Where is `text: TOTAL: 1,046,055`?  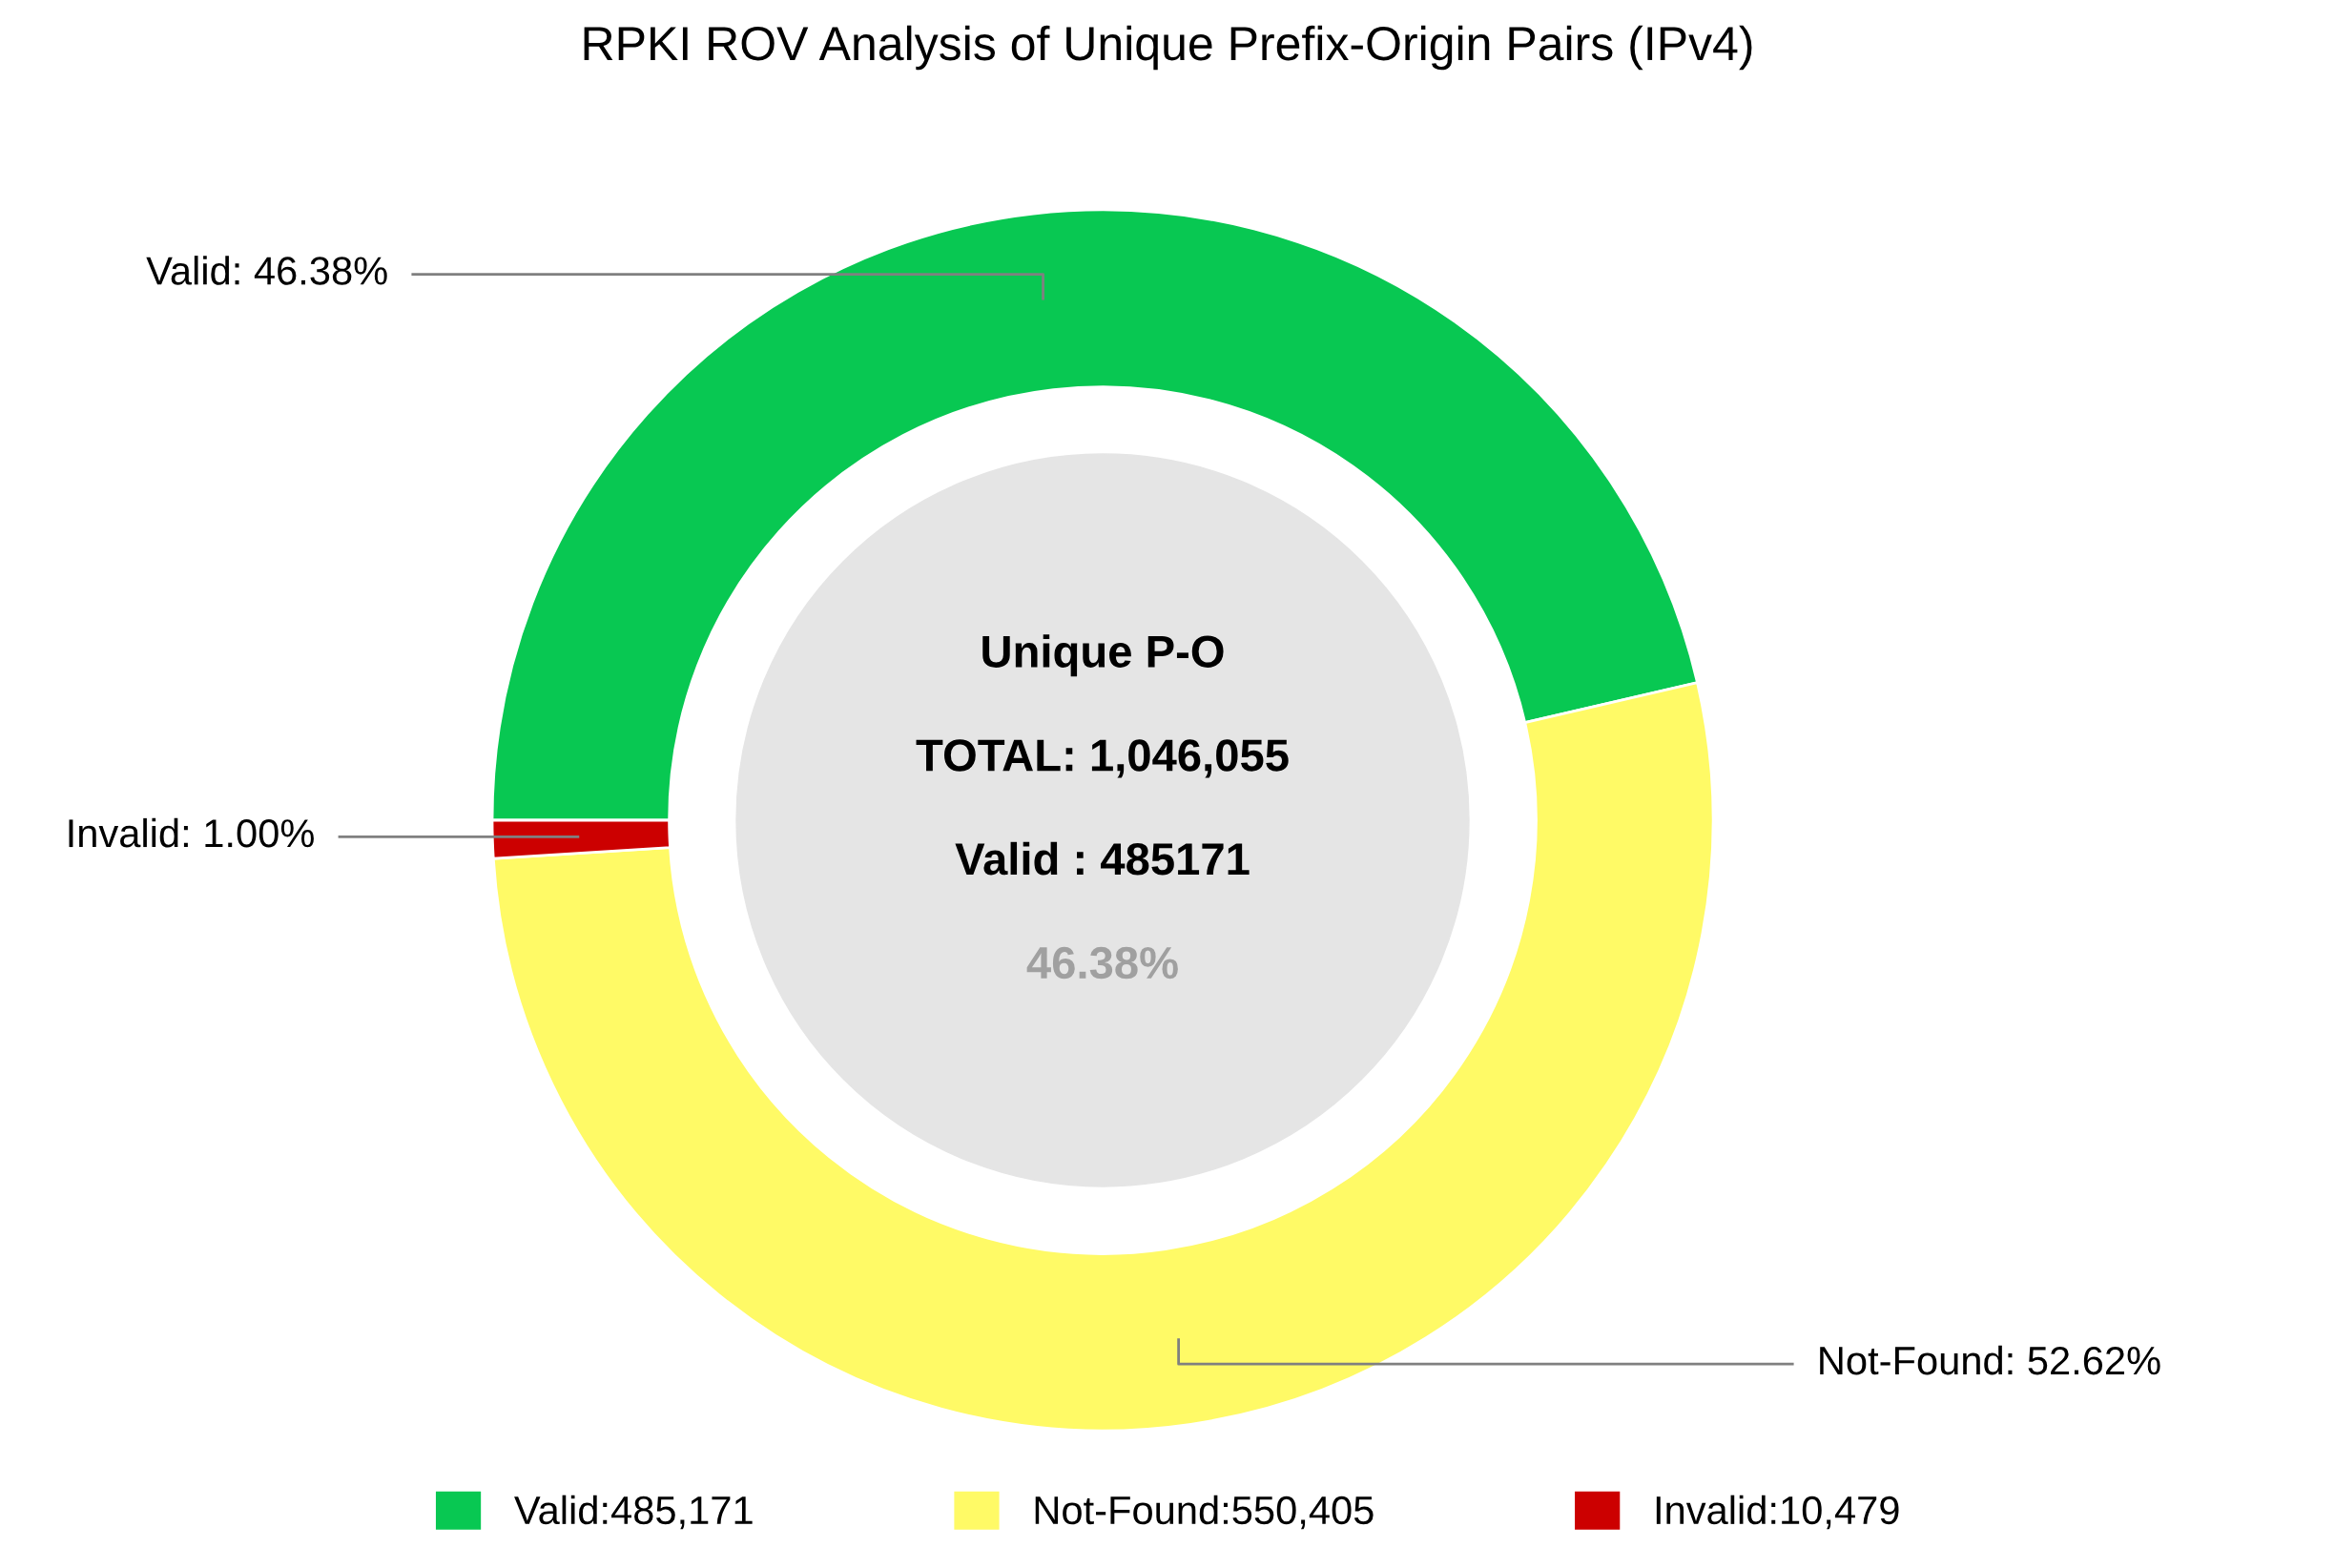
text: TOTAL: 1,046,055 is located at coordinates (1102, 758).